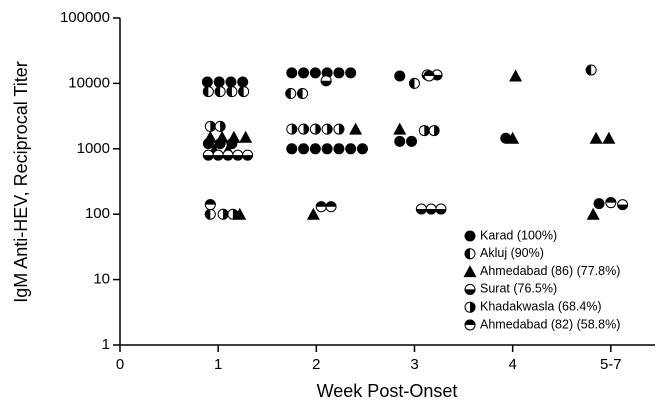 The width and height of the screenshot is (662, 406). What do you see at coordinates (611, 364) in the screenshot?
I see `x-tick-label: 5-7` at bounding box center [611, 364].